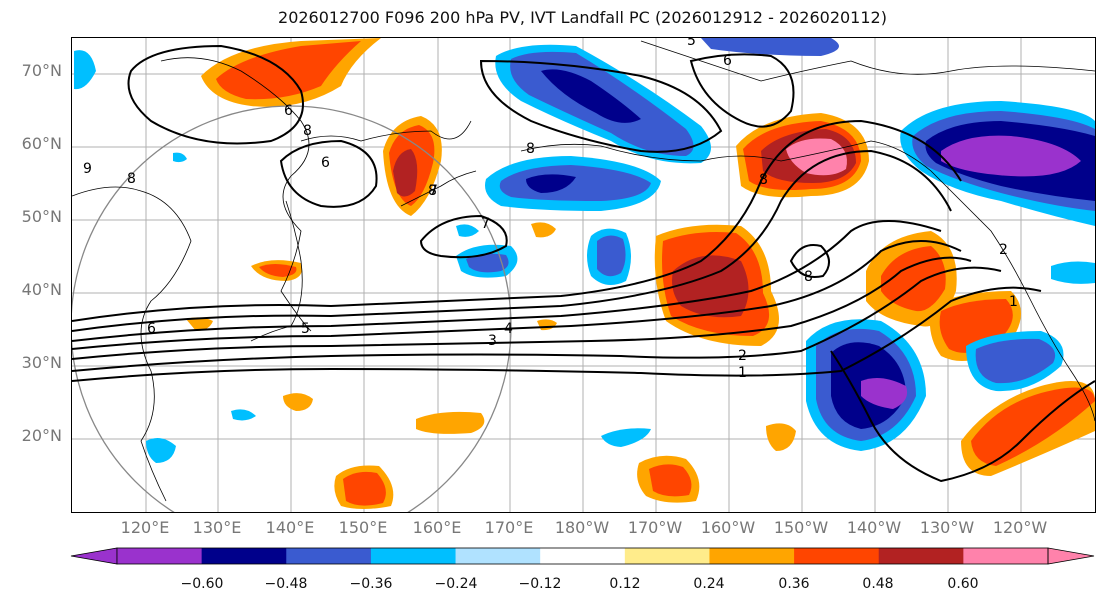  Describe the element at coordinates (41, 435) in the screenshot. I see `lat-label-20: 20°N` at that location.